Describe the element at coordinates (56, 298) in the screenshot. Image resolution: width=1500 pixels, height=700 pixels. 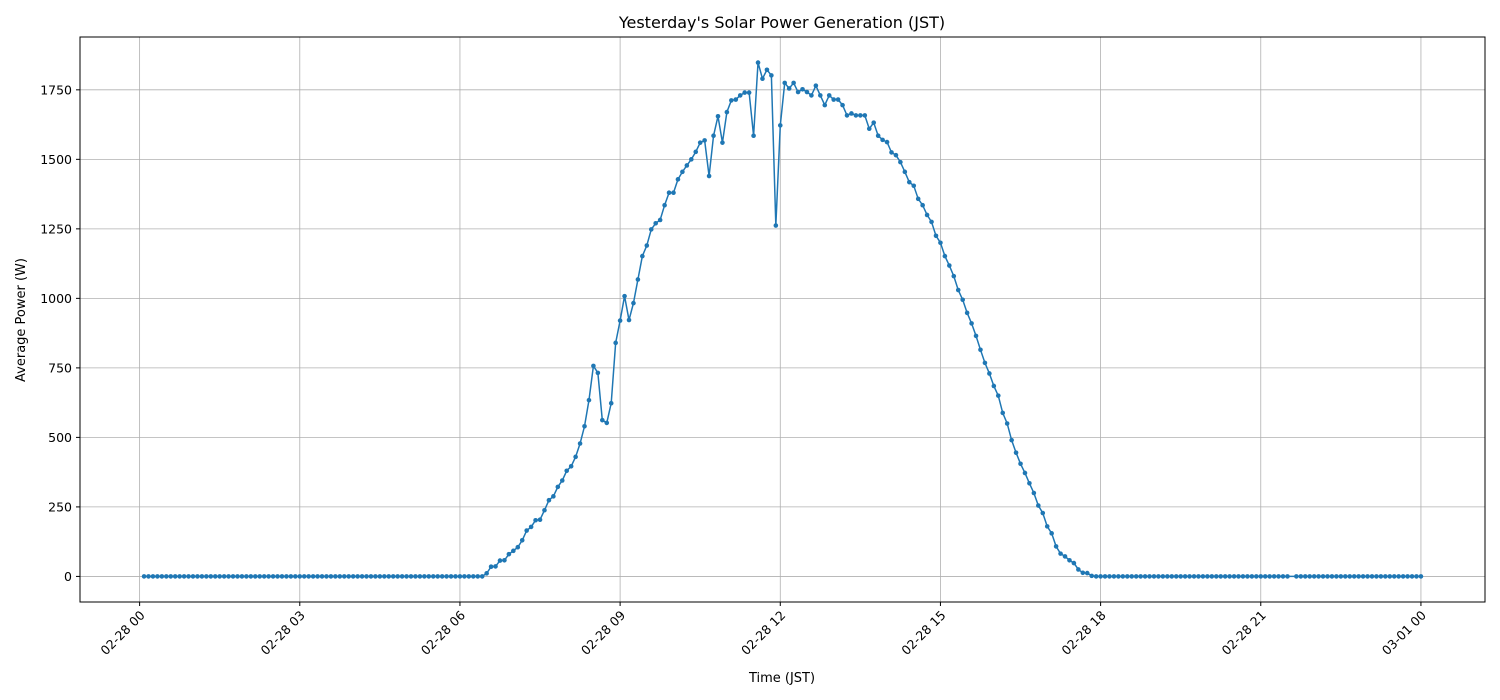
I see `y-tick-label: 1000` at that location.